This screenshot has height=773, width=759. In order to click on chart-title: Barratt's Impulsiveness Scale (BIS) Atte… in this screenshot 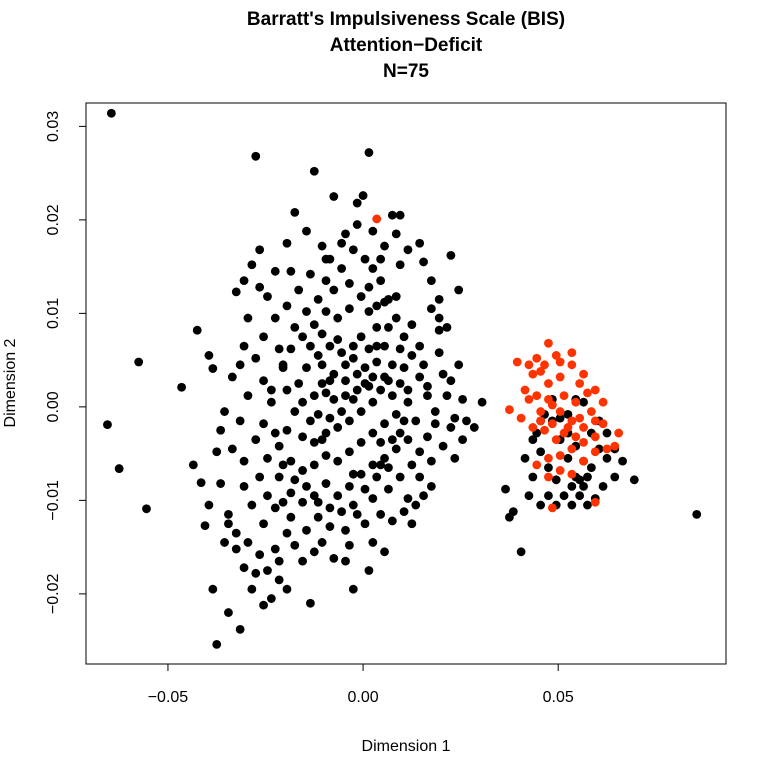, I will do `click(406, 45)`.